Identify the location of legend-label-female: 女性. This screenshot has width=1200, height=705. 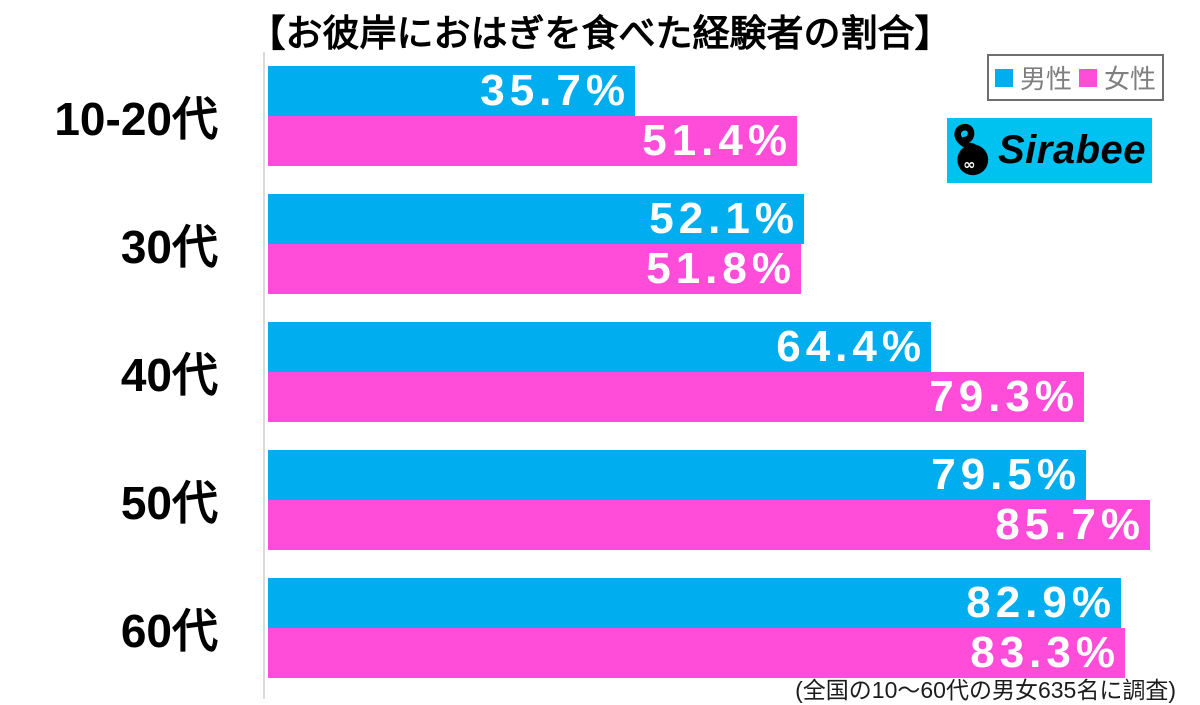
(1130, 79).